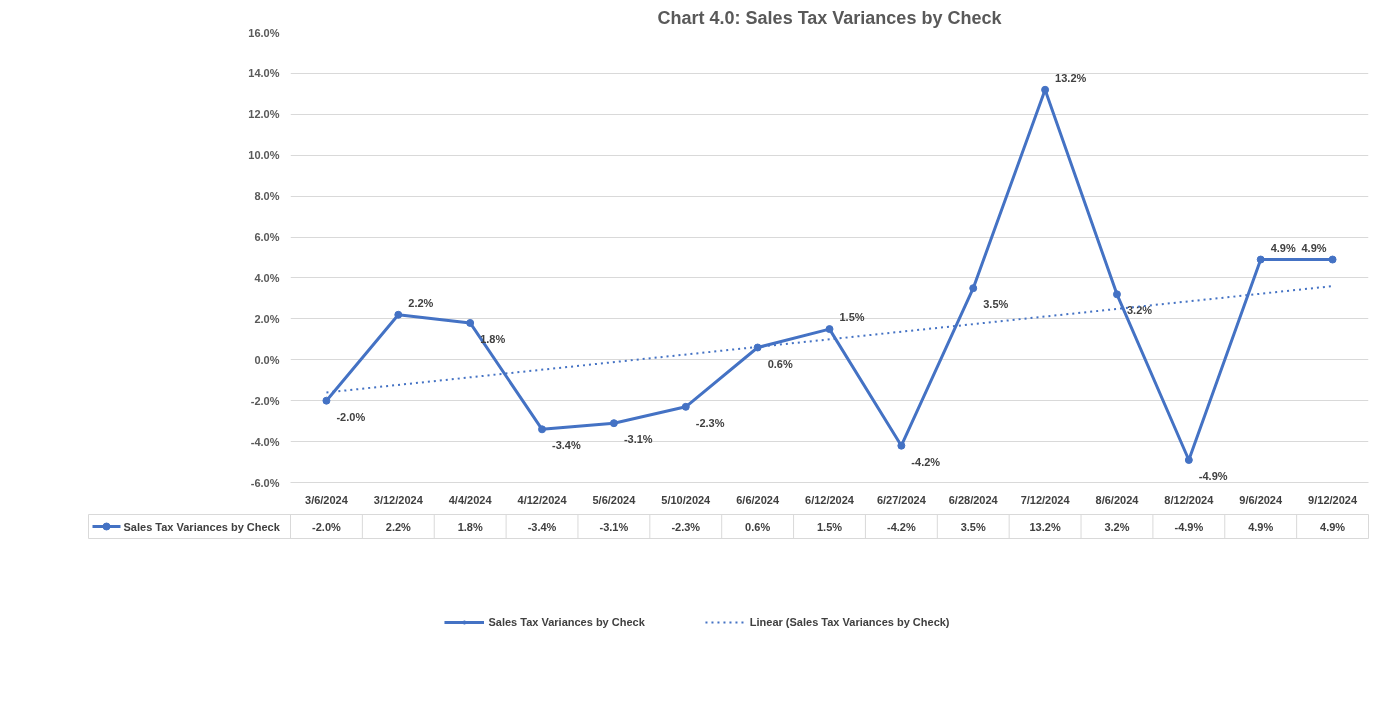 The image size is (1393, 703). What do you see at coordinates (1117, 499) in the screenshot?
I see `x-tick-label: 8/6/2024` at bounding box center [1117, 499].